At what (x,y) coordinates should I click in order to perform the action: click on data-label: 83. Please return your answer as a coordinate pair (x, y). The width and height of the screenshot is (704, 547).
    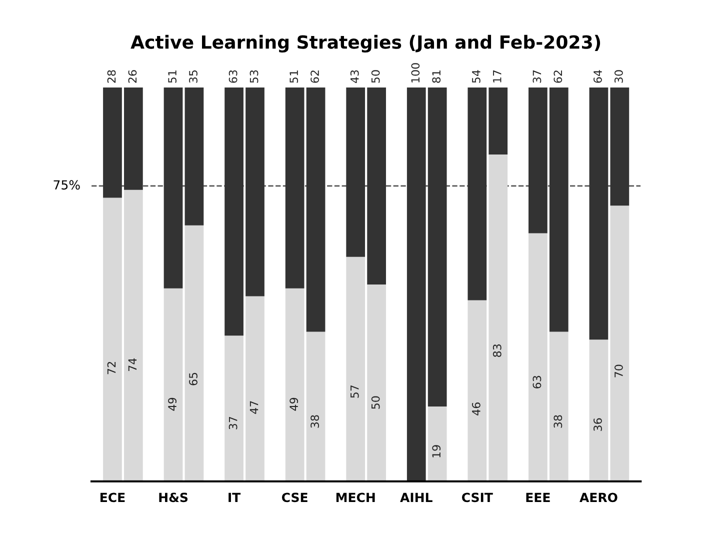
    Looking at the image, I should click on (497, 350).